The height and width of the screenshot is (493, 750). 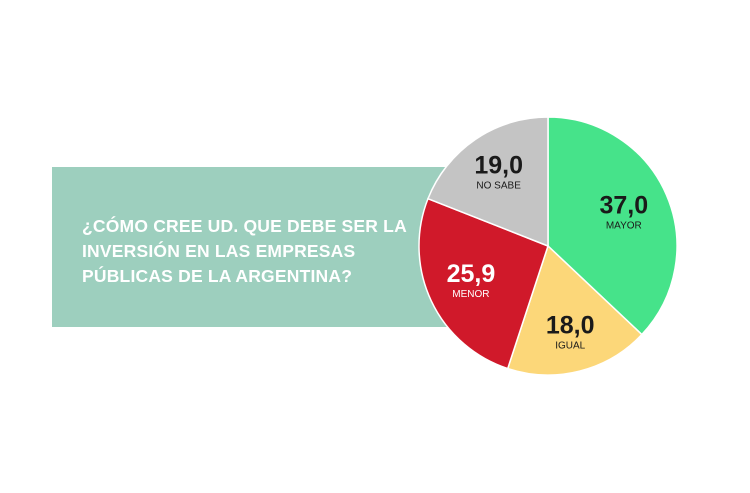 I want to click on value-label-mayor: 37,0, so click(x=623, y=205).